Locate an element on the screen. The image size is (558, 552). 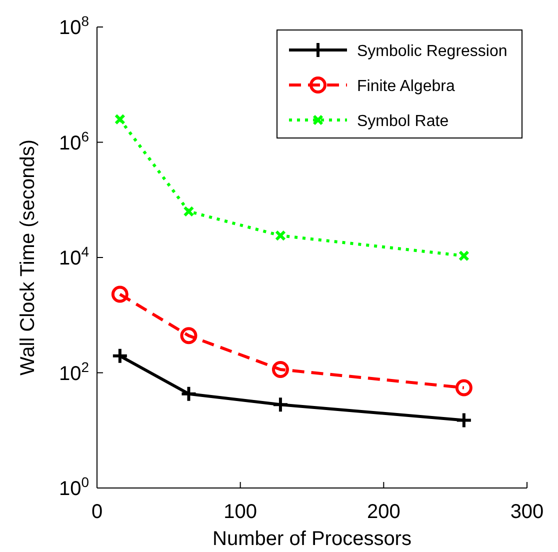
y-tick-label: 10$^{6}$ is located at coordinates (74, 141).